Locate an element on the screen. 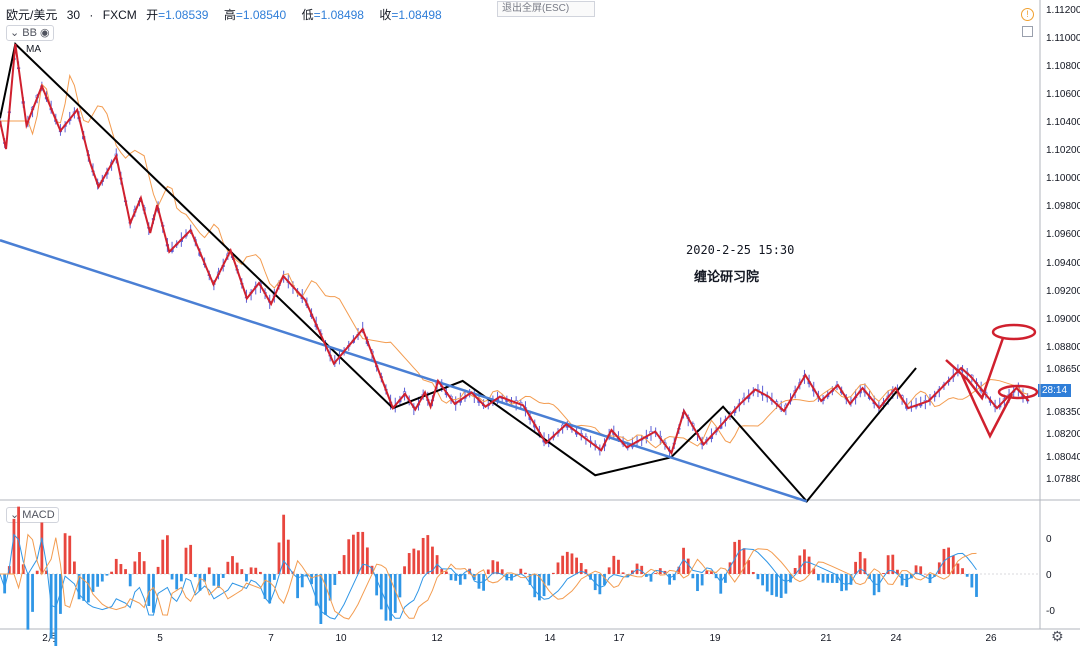  settings-gear-icon: ⚙ is located at coordinates (1057, 636).